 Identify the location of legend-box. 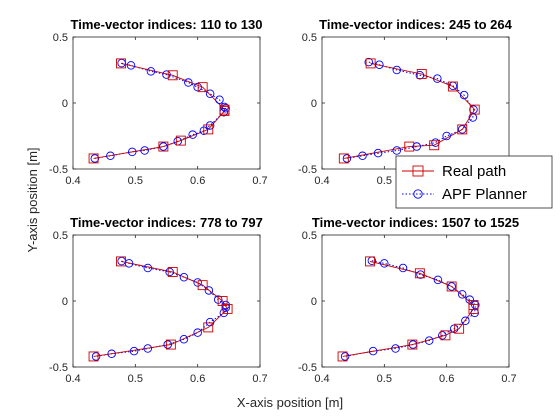
(474, 182).